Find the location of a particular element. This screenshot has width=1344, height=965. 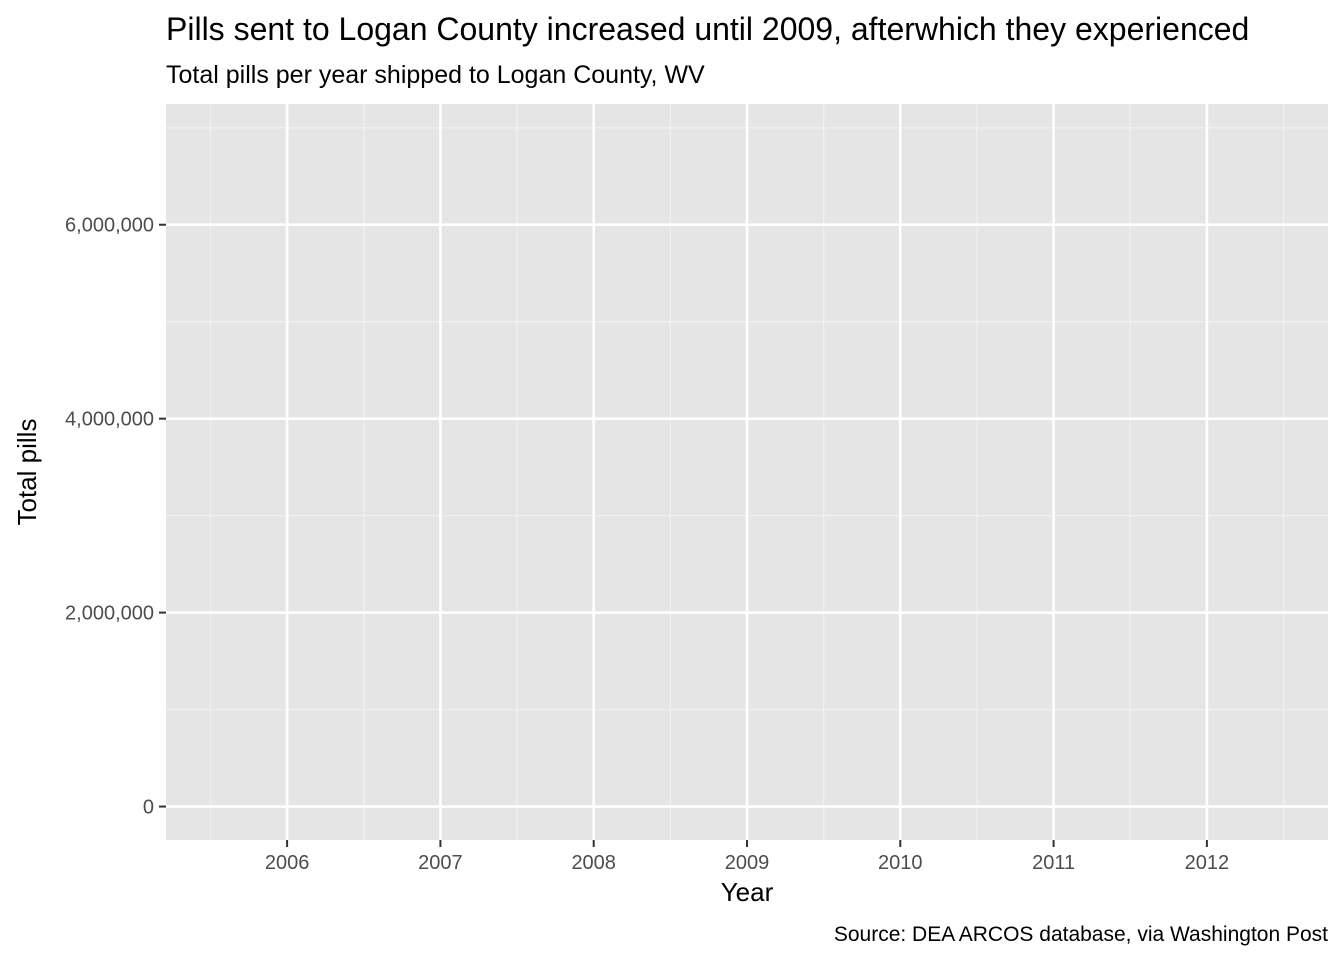

y-tick-label: 2,000,000 is located at coordinates (109, 614).